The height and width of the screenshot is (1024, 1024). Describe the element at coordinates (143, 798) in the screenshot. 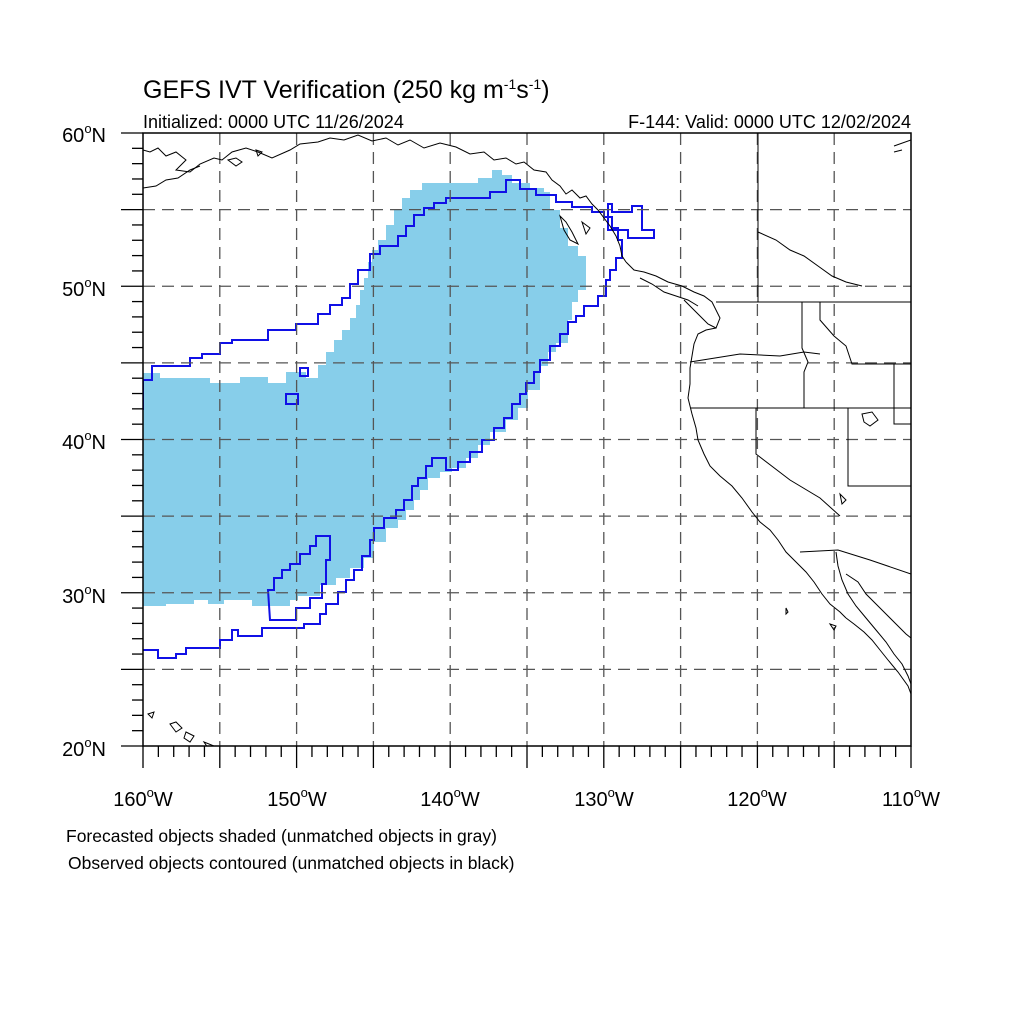

I see `lon-label-160: 160oW` at that location.